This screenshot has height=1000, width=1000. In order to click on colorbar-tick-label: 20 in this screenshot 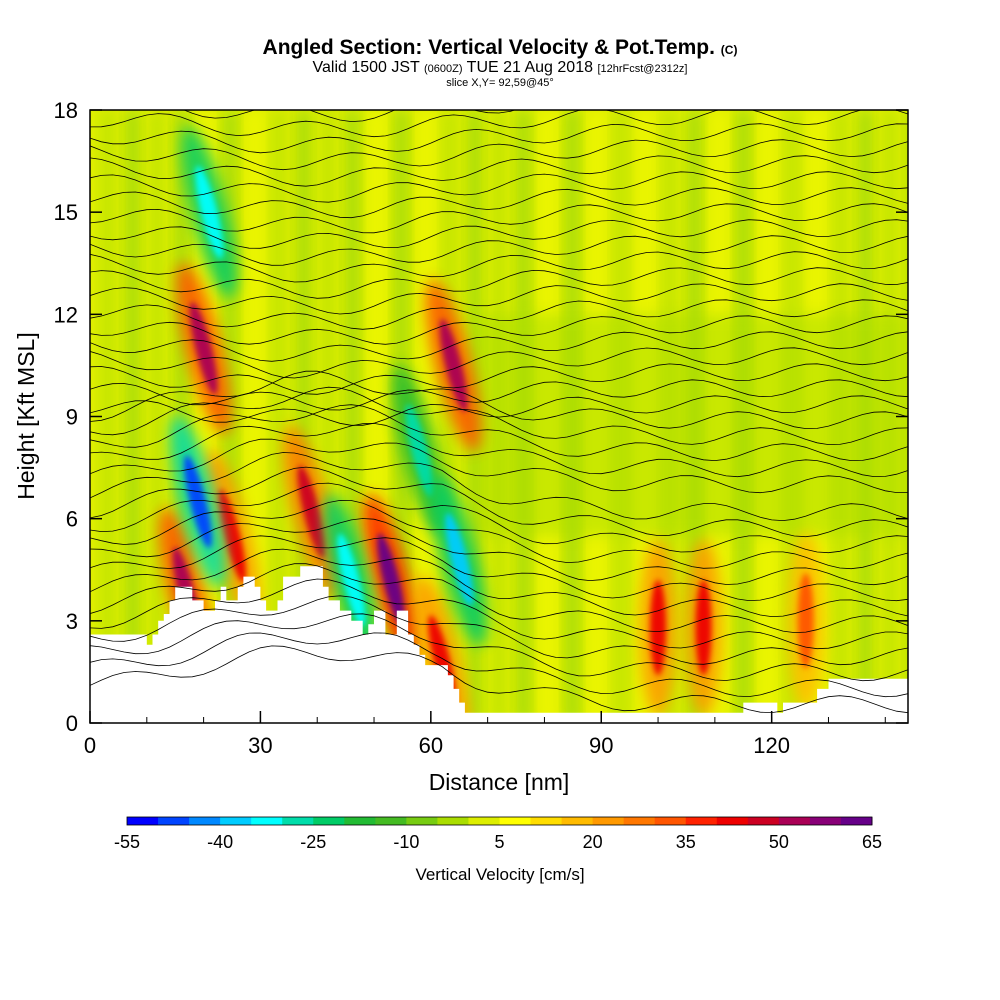, I will do `click(593, 842)`.